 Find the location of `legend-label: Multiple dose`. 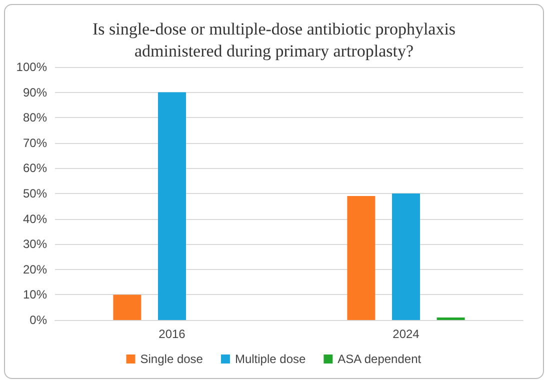

legend-label: Multiple dose is located at coordinates (270, 359).